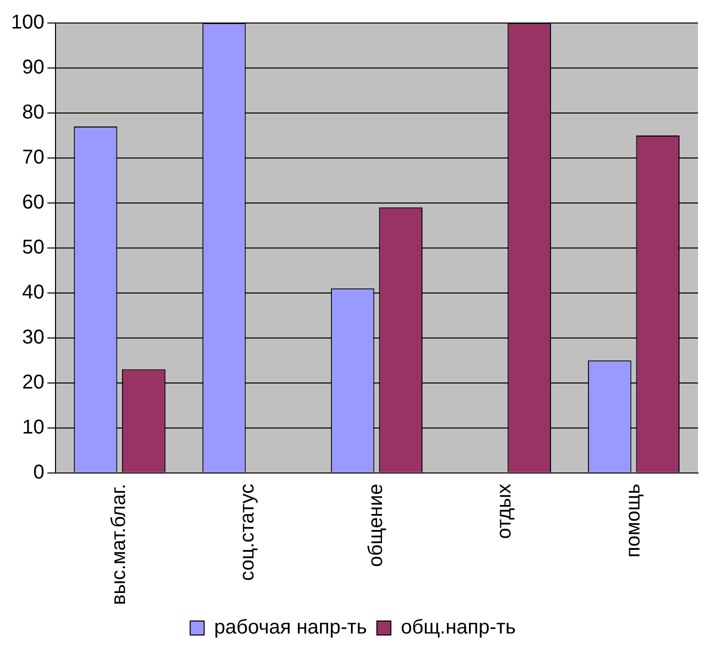 The height and width of the screenshot is (659, 717). Describe the element at coordinates (633, 521) in the screenshot. I see `x-tick-label: помощь` at that location.